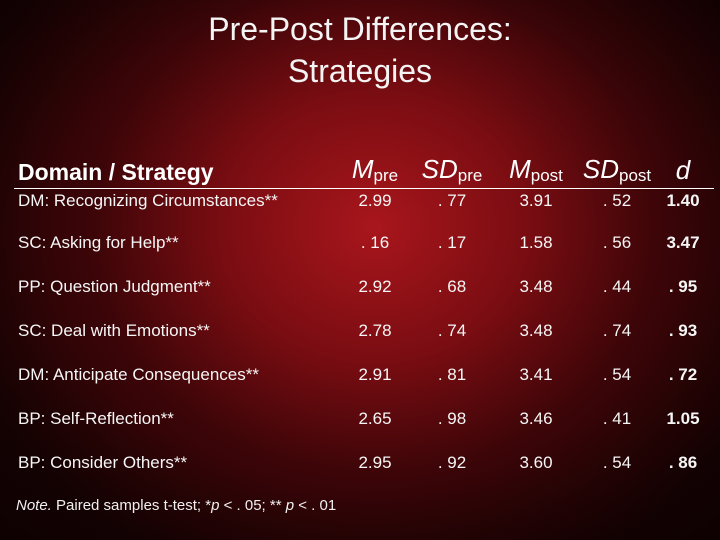 This screenshot has width=720, height=540. What do you see at coordinates (452, 200) in the screenshot?
I see `cell-sd-pre: . 77` at bounding box center [452, 200].